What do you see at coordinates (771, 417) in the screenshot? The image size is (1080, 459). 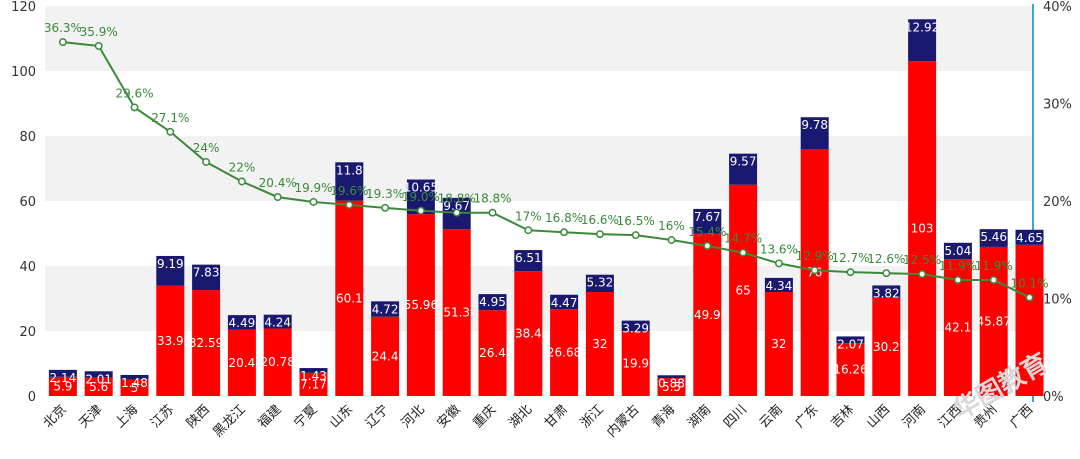 I see `x-tick-label: 云南` at bounding box center [771, 417].